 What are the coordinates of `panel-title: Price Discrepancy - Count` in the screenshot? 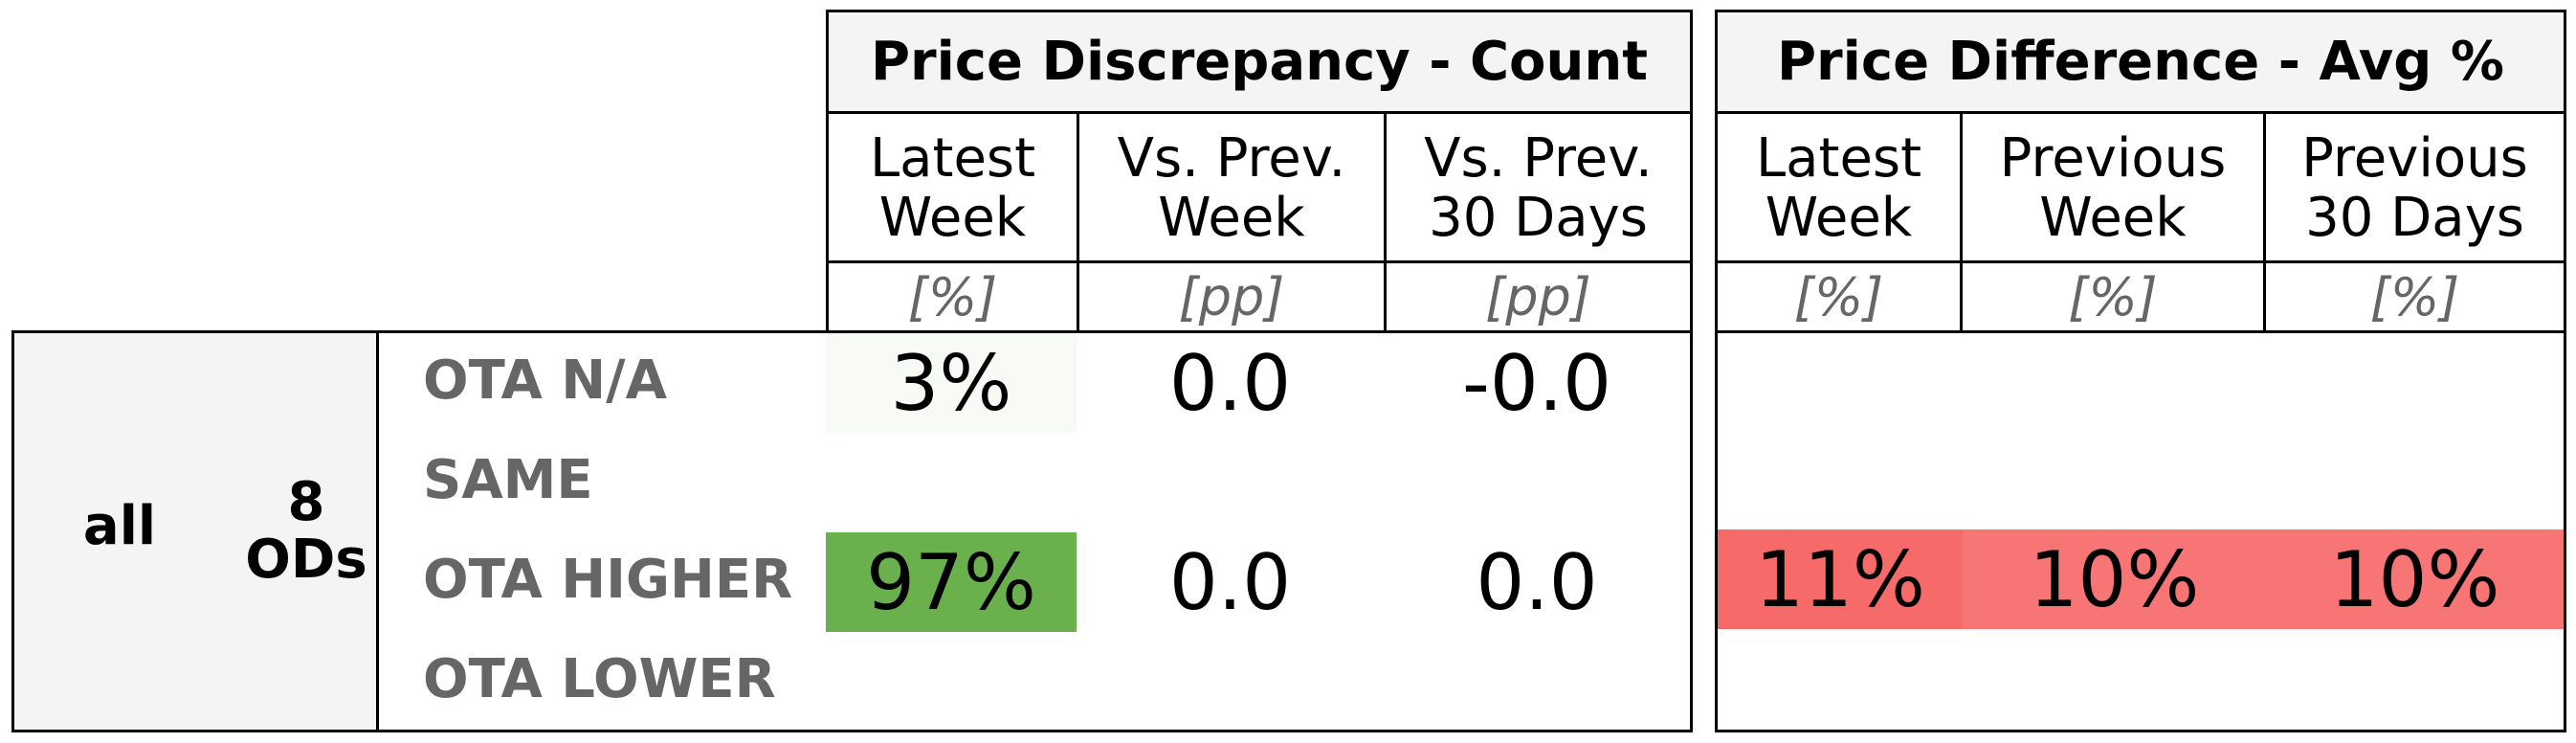 It's located at (1259, 63).